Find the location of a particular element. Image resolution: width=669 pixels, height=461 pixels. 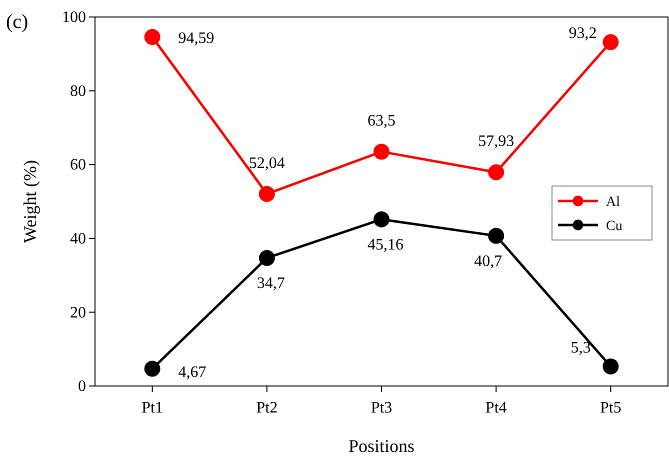

y-tick-label: 40 is located at coordinates (78, 239).